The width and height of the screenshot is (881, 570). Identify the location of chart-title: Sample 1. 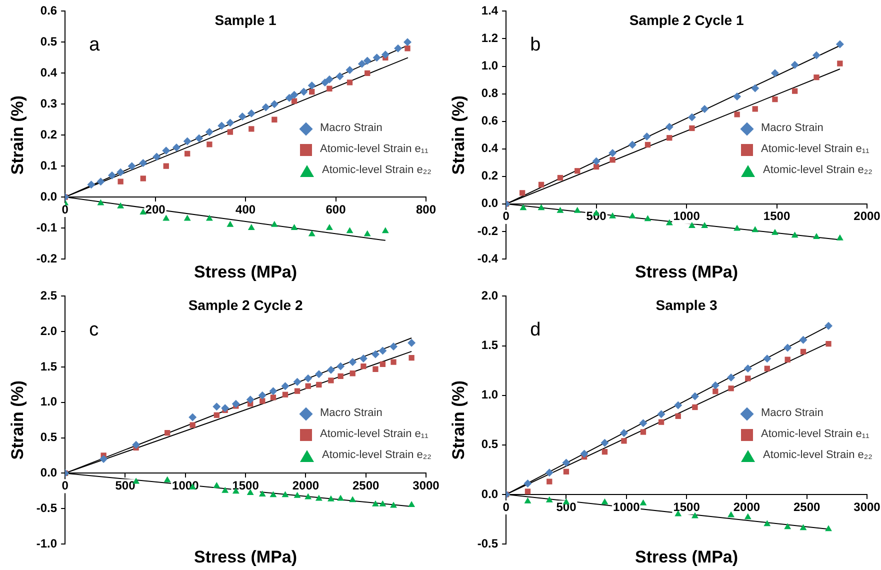
(245, 20).